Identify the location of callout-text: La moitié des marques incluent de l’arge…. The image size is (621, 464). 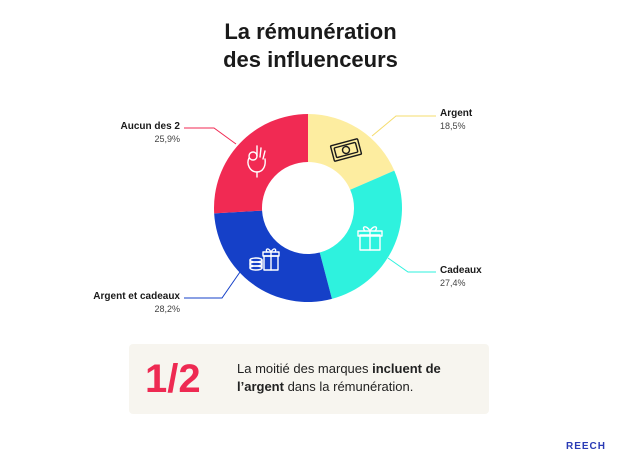
(359, 378).